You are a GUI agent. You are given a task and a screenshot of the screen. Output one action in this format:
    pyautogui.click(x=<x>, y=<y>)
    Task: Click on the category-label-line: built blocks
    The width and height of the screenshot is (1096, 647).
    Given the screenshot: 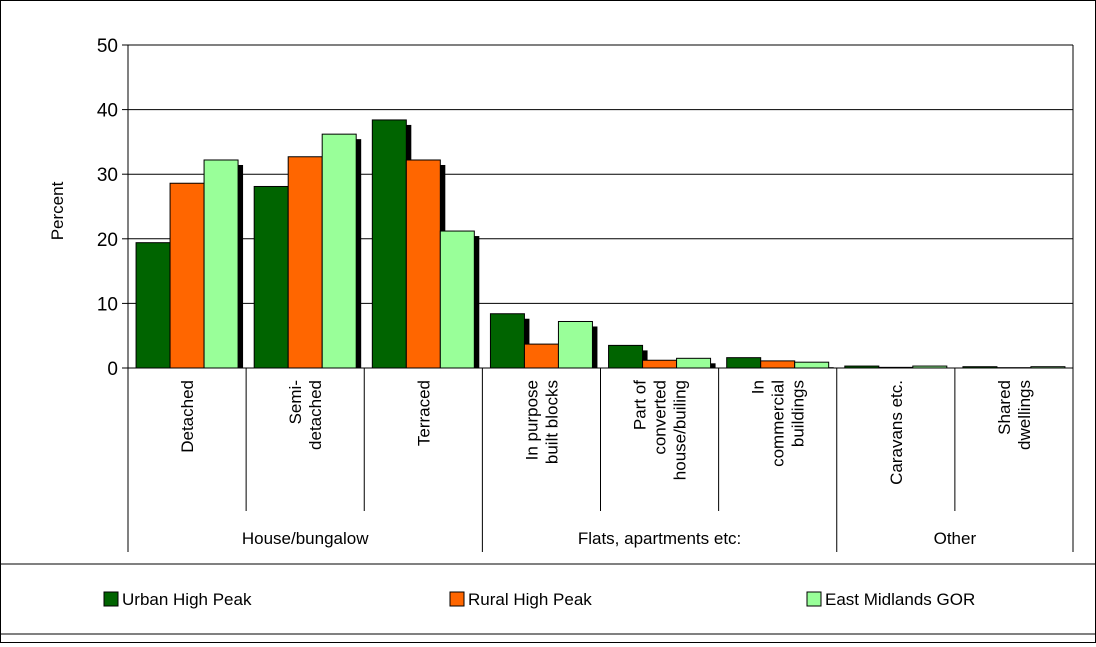 What is the action you would take?
    pyautogui.click(x=551, y=422)
    